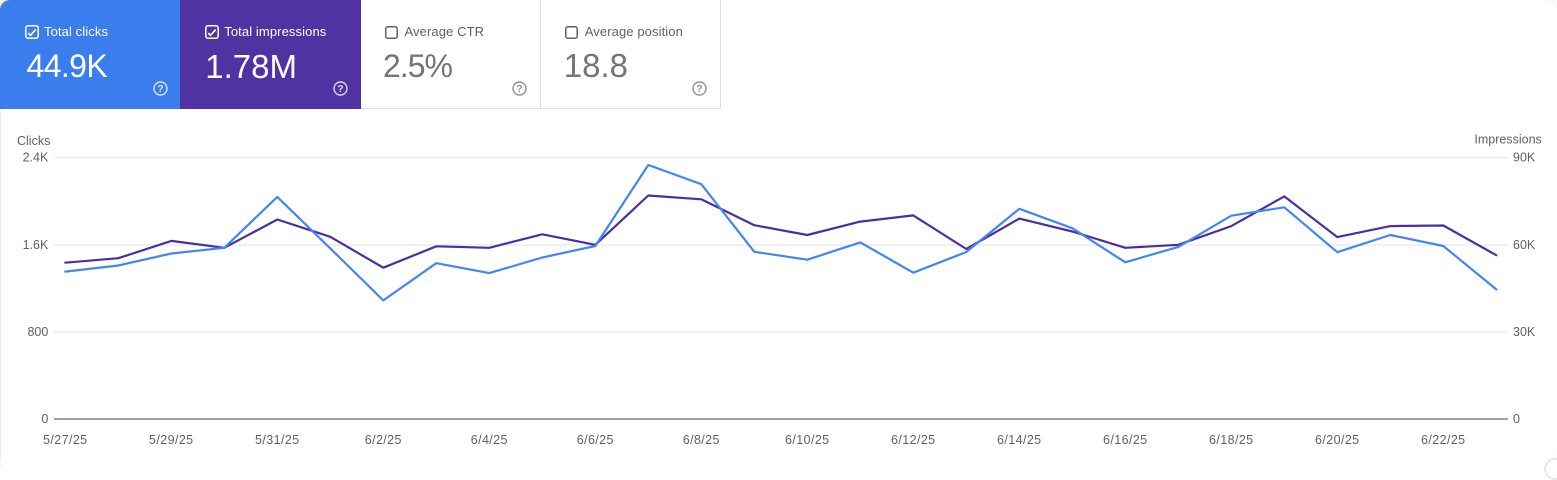 This screenshot has width=1557, height=480. What do you see at coordinates (913, 440) in the screenshot?
I see `svg-text: 6/12/25` at bounding box center [913, 440].